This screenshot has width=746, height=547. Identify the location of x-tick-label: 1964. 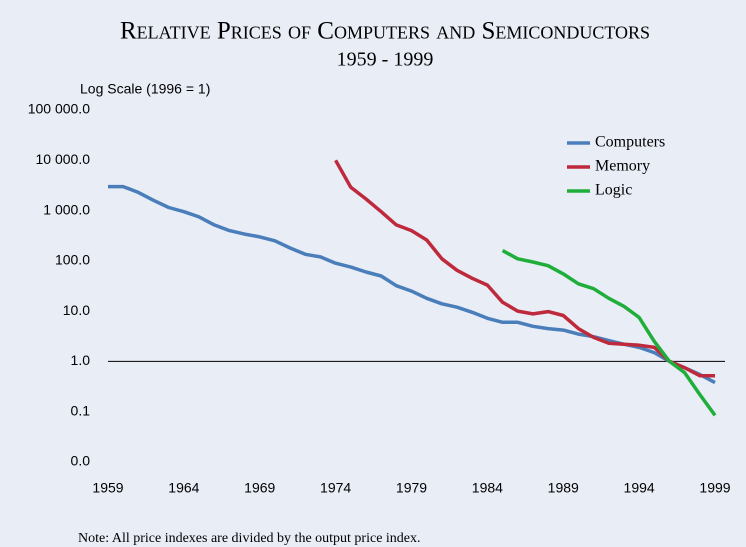
(183, 488).